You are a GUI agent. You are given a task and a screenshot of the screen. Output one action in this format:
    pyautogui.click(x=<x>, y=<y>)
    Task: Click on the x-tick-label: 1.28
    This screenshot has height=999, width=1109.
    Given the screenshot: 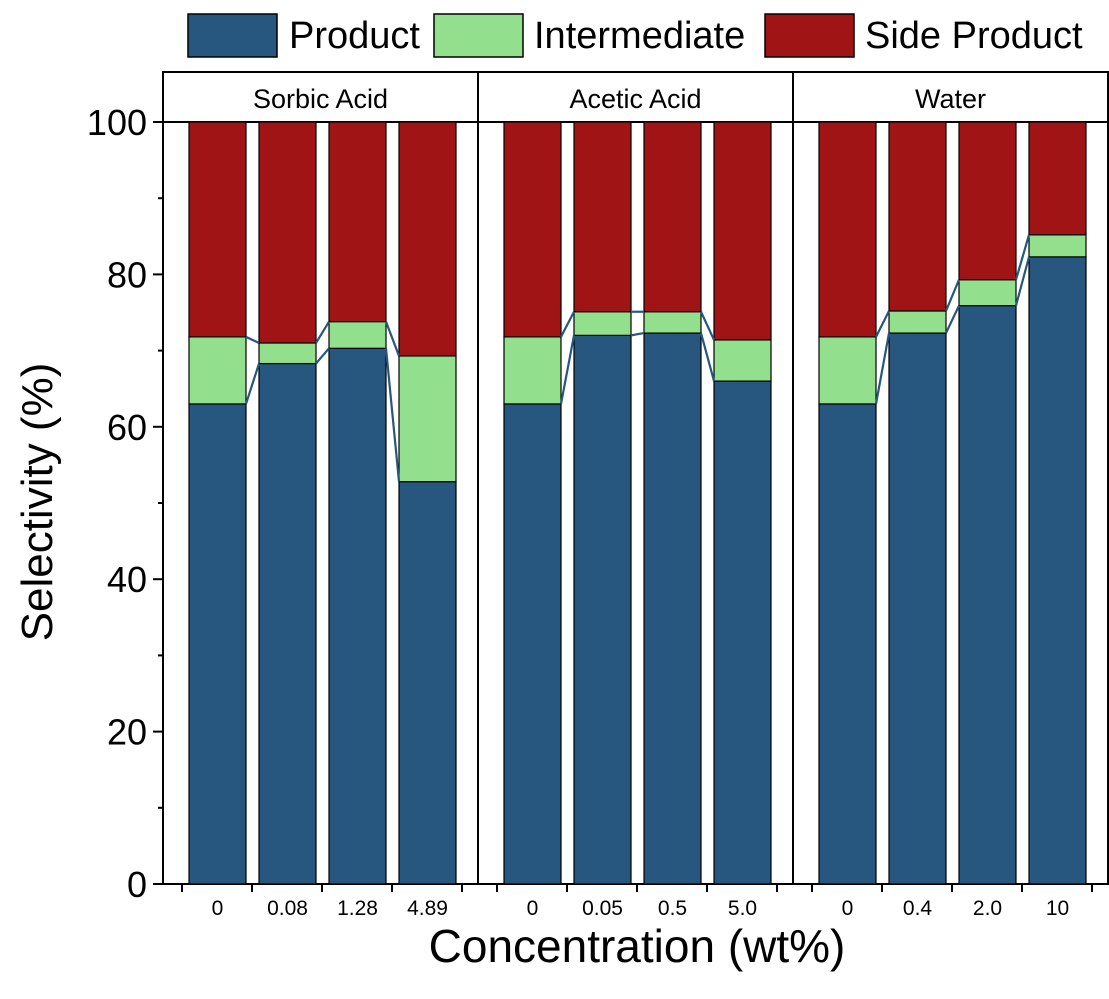 What is the action you would take?
    pyautogui.click(x=357, y=908)
    